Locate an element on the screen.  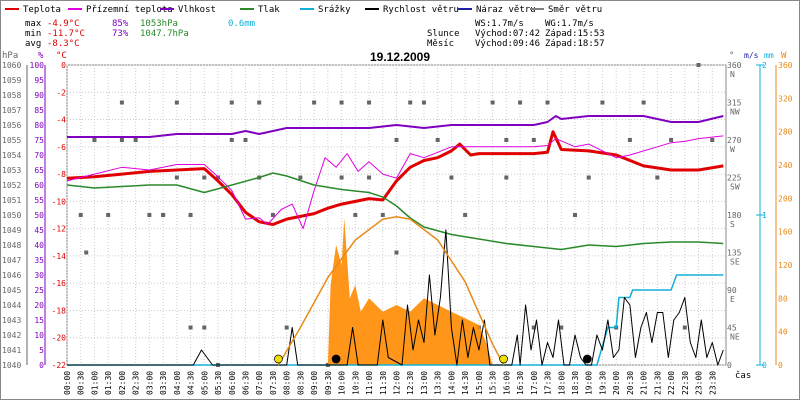
x-tick-label: 10:30 is located at coordinates (355, 383).